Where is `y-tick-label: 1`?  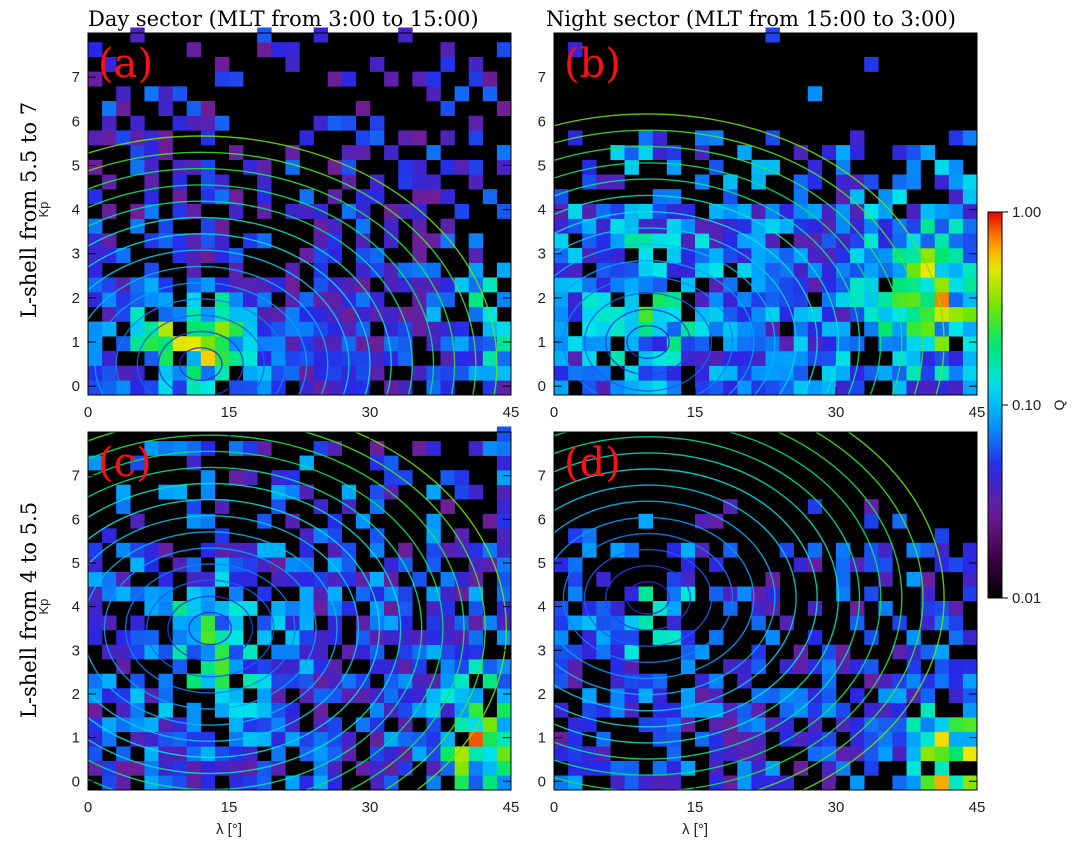
y-tick-label: 1 is located at coordinates (542, 342).